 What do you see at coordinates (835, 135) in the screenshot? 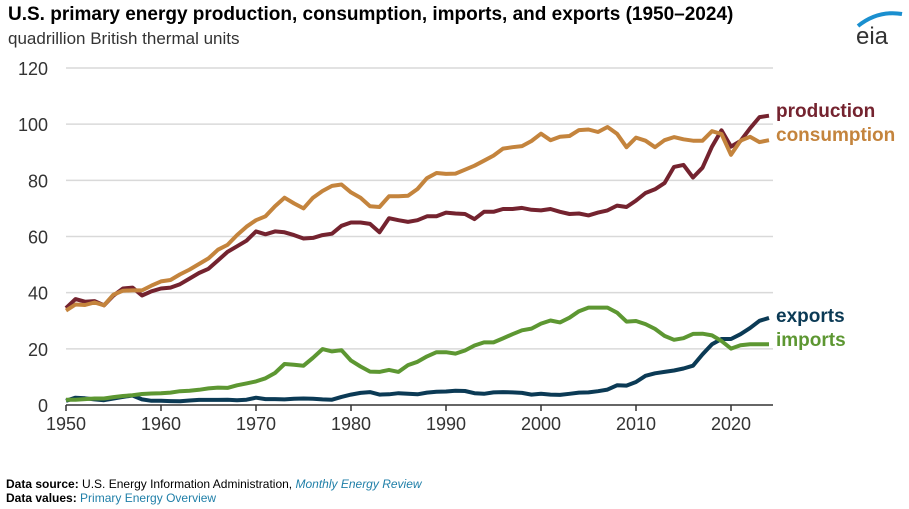
I see `series-label-consumption: consumption` at bounding box center [835, 135].